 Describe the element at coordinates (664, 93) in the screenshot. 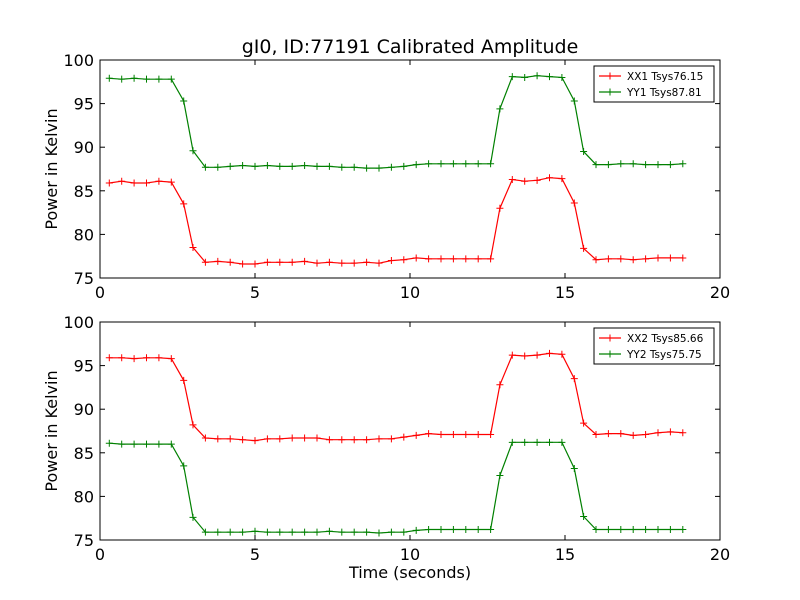

I see `legend-entry-label: YY1 Tsys87.81` at that location.